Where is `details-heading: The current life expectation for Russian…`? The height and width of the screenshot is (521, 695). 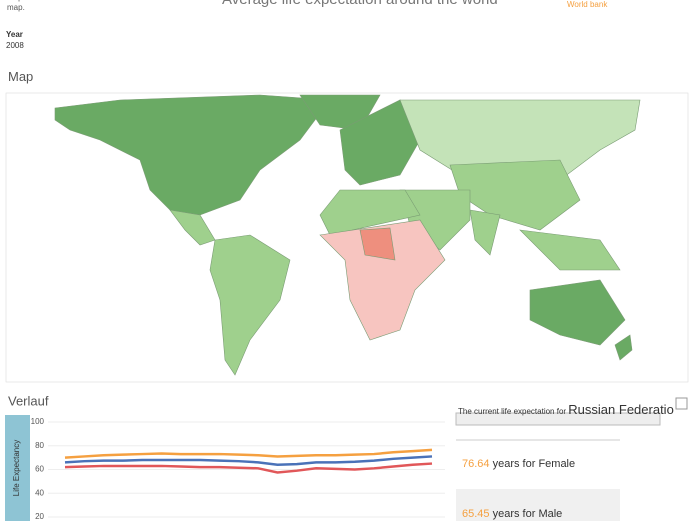
details-heading: The current life expectation for Russian… is located at coordinates (566, 409).